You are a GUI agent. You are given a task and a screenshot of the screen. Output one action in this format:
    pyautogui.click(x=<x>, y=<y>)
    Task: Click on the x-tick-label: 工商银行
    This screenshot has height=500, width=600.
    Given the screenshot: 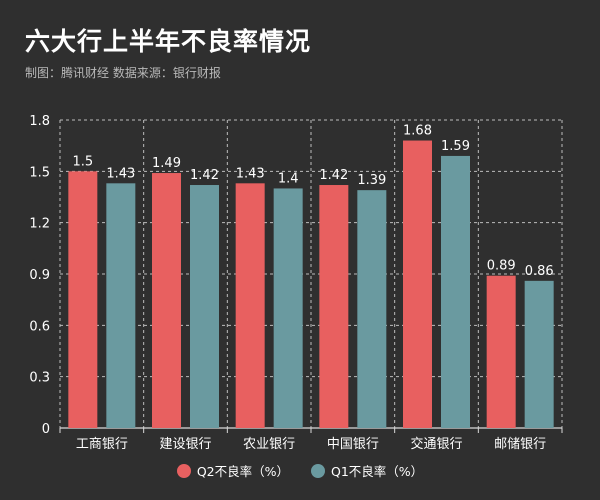 What is the action you would take?
    pyautogui.click(x=102, y=444)
    